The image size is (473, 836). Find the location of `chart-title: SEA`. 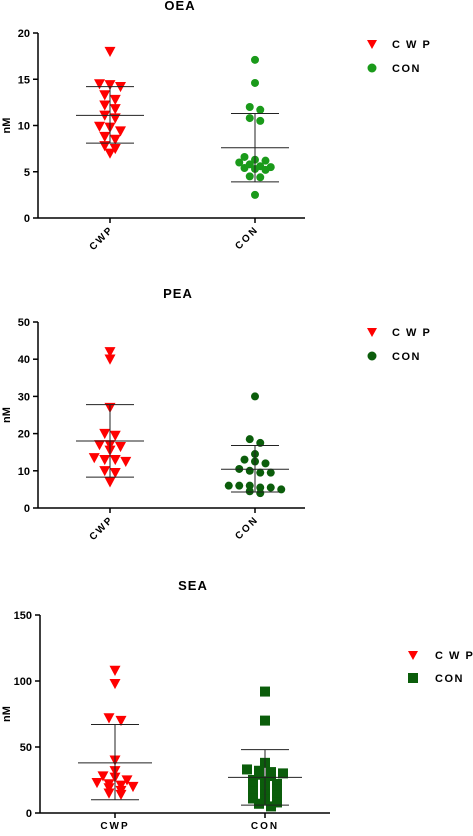

chart-title: SEA is located at coordinates (193, 585).